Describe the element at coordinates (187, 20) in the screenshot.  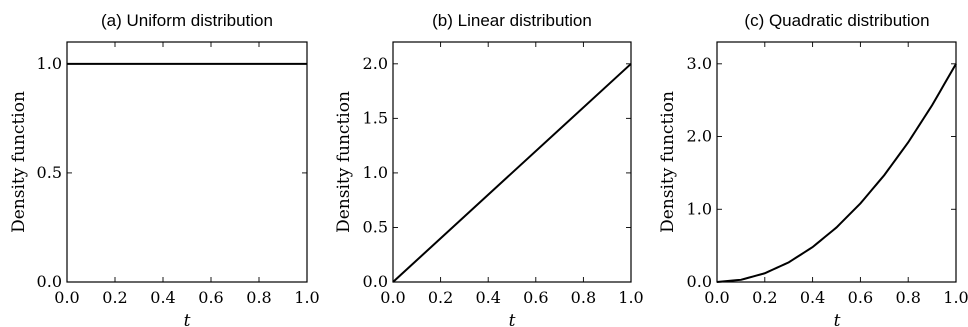
I see `panel-title: (a) Uniform distribution` at that location.